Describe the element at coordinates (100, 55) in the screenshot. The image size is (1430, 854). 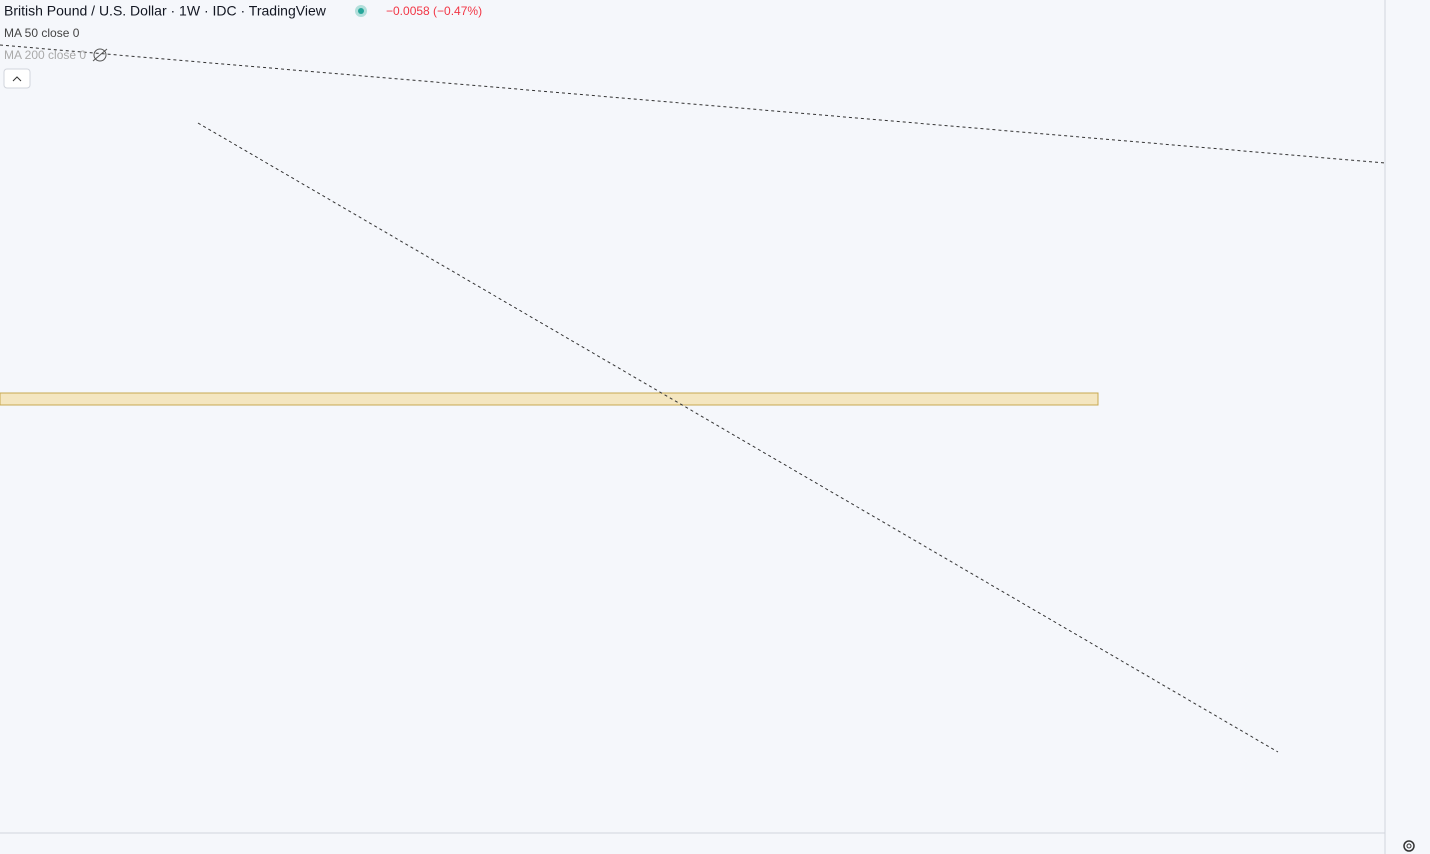
I see `hide-icon` at that location.